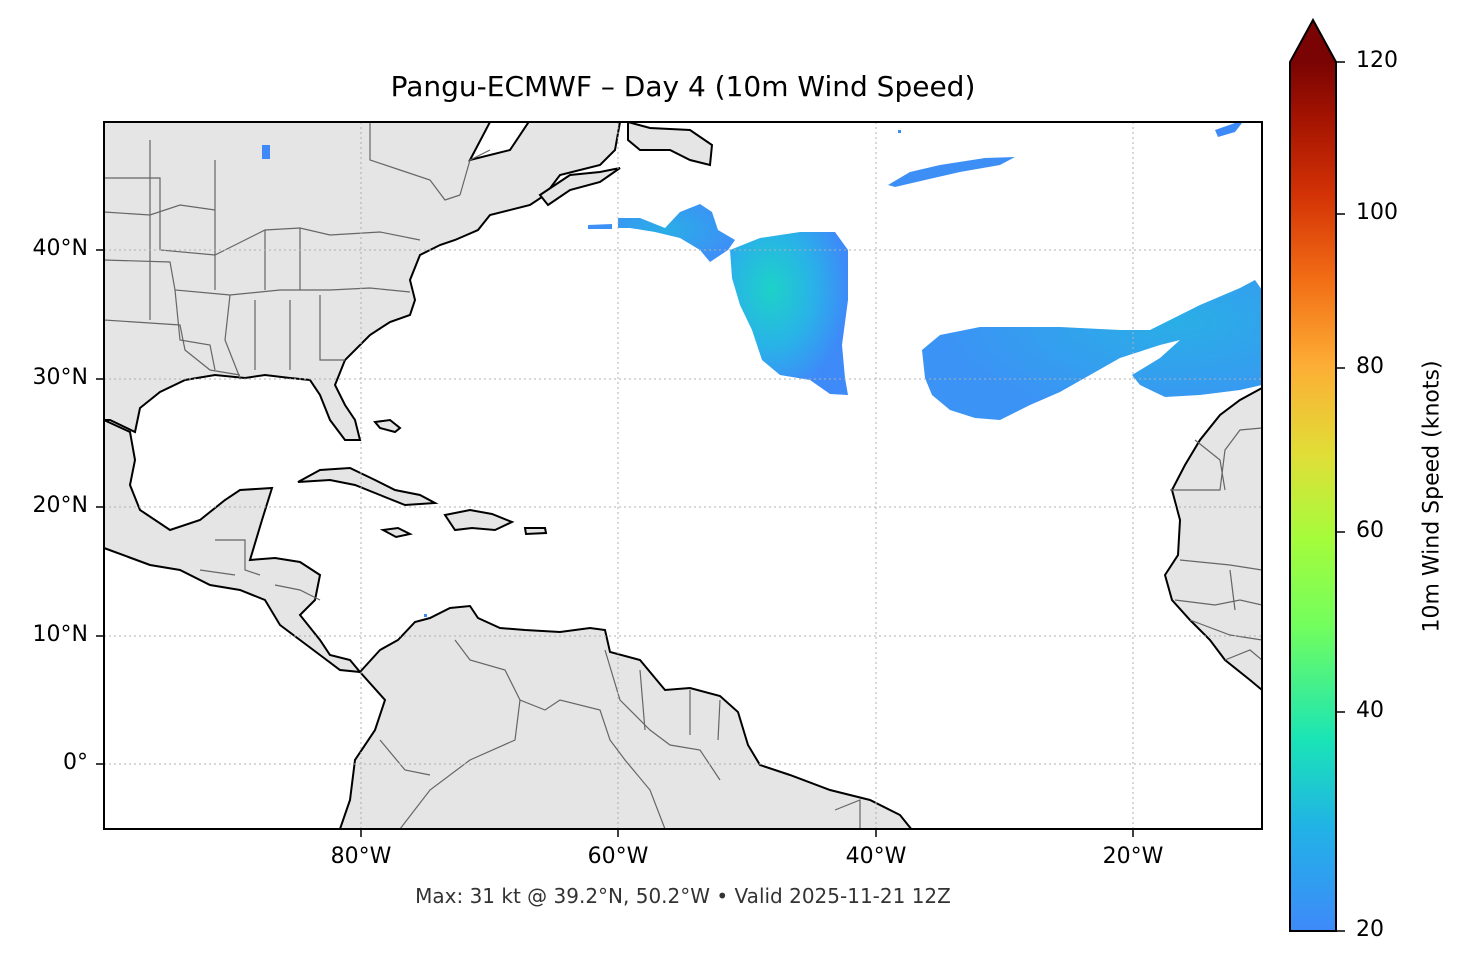 The width and height of the screenshot is (1466, 969). I want to click on colorbar-ticks, so click(1340, 496).